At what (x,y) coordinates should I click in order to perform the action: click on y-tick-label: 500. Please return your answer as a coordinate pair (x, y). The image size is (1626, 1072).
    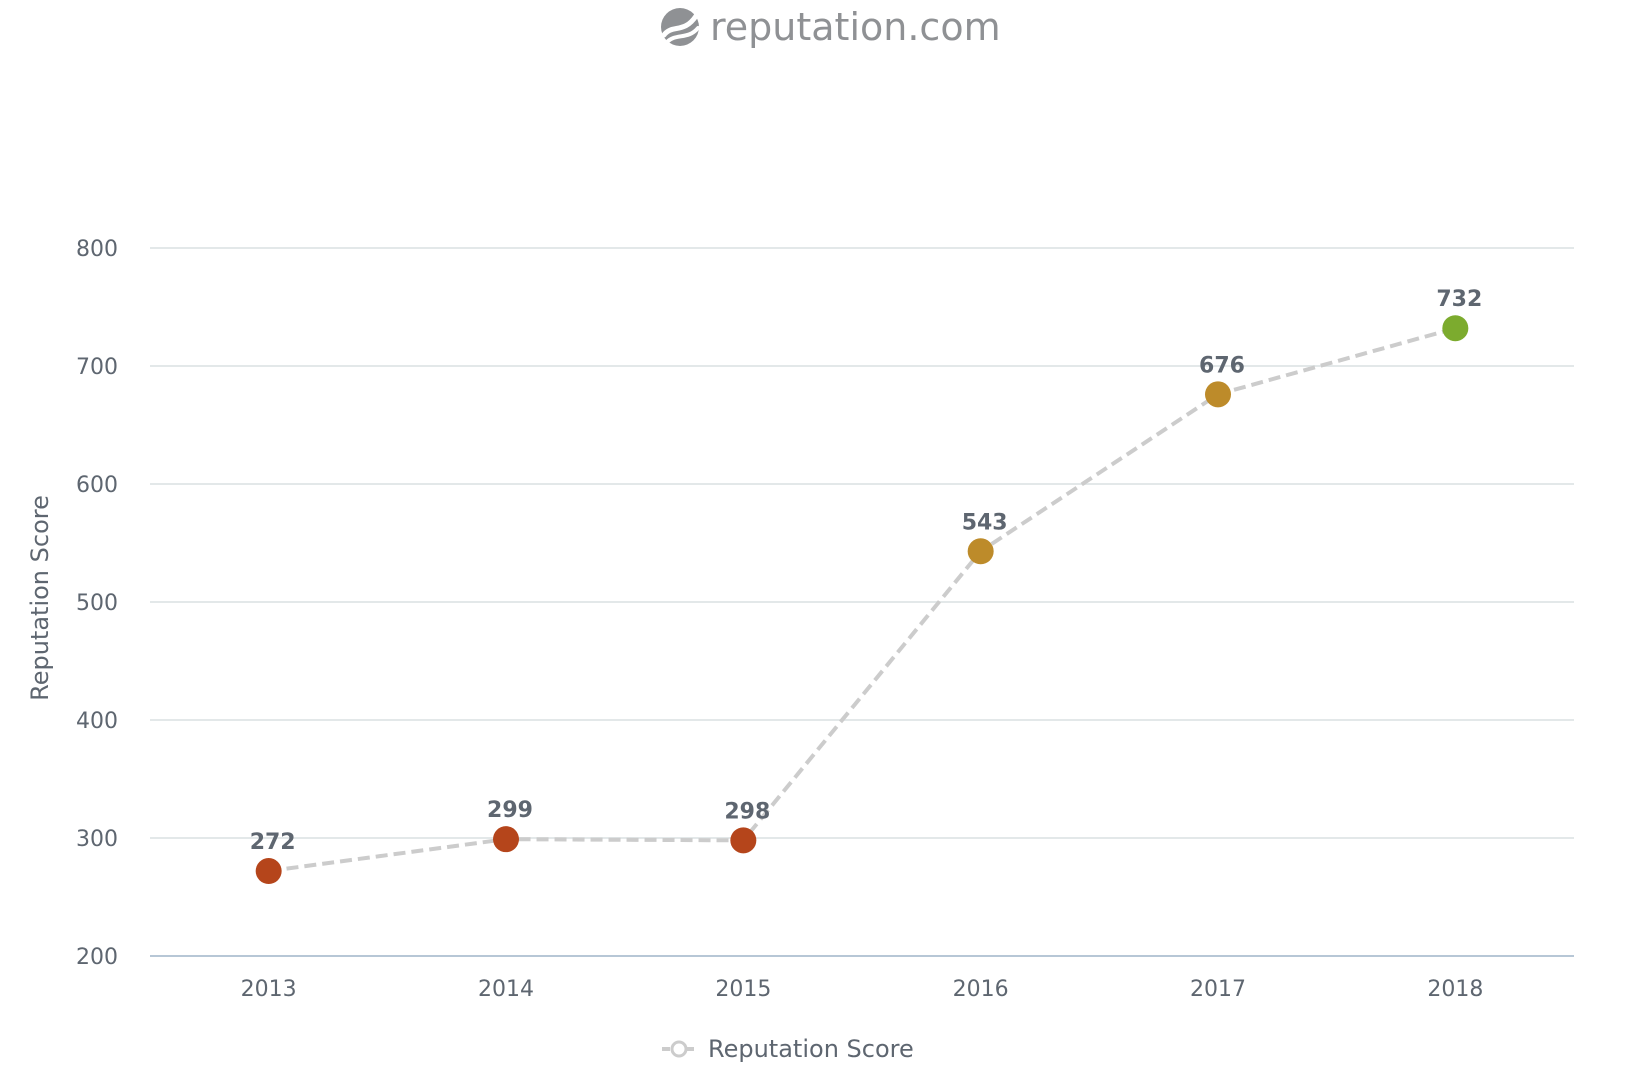
    Looking at the image, I should click on (97, 603).